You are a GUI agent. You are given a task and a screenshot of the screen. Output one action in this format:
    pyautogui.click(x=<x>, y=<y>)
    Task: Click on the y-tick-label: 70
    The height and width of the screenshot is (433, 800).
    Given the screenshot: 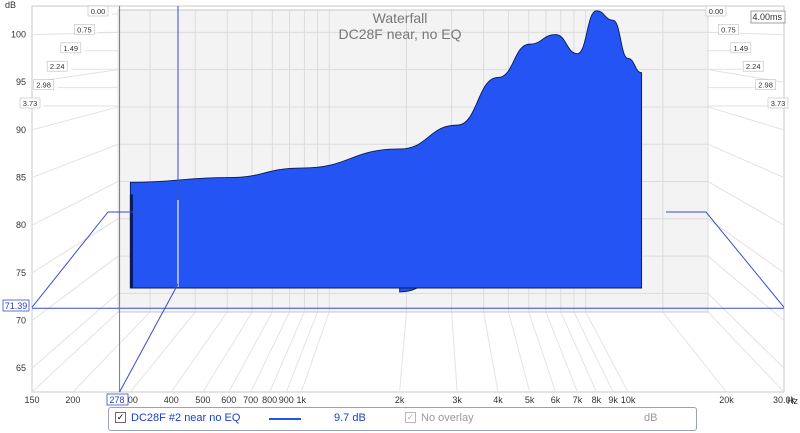 What is the action you would take?
    pyautogui.click(x=21, y=321)
    